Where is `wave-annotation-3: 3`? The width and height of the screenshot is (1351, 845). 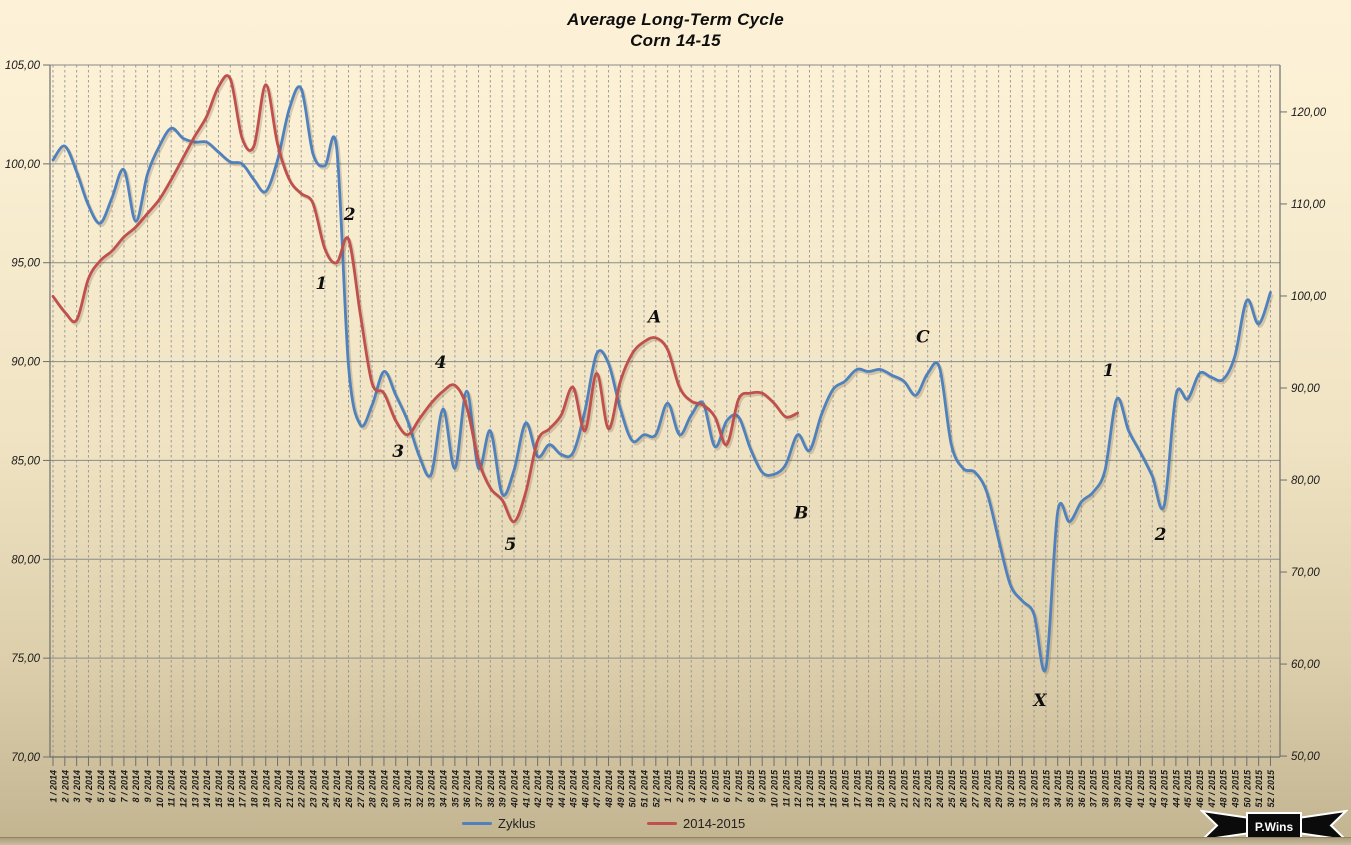
wave-annotation-3: 3 is located at coordinates (398, 452).